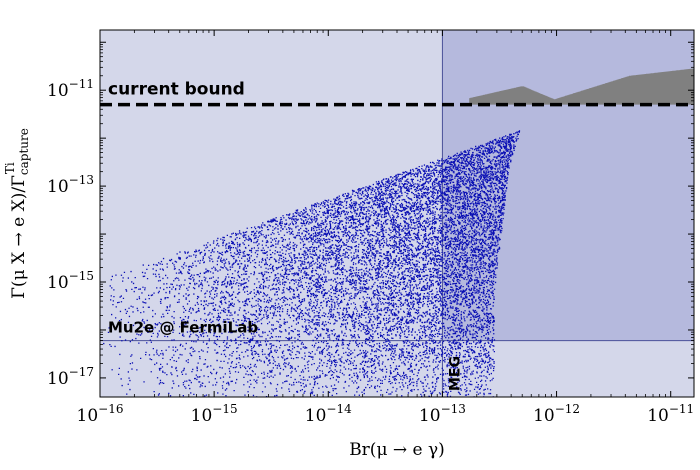 This screenshot has width=700, height=470. What do you see at coordinates (328, 414) in the screenshot?
I see `x-tick-label: 10−14` at bounding box center [328, 414].